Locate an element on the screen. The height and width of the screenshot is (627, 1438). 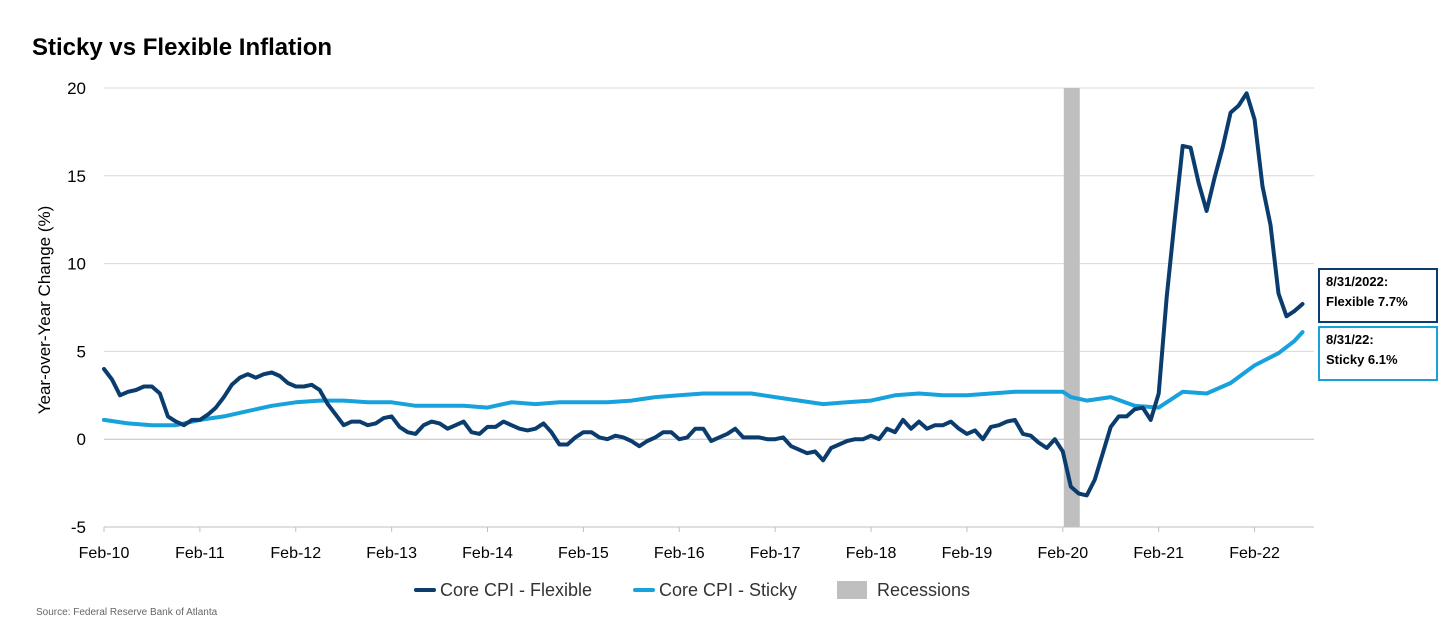
legend-swatch-recession is located at coordinates (852, 590).